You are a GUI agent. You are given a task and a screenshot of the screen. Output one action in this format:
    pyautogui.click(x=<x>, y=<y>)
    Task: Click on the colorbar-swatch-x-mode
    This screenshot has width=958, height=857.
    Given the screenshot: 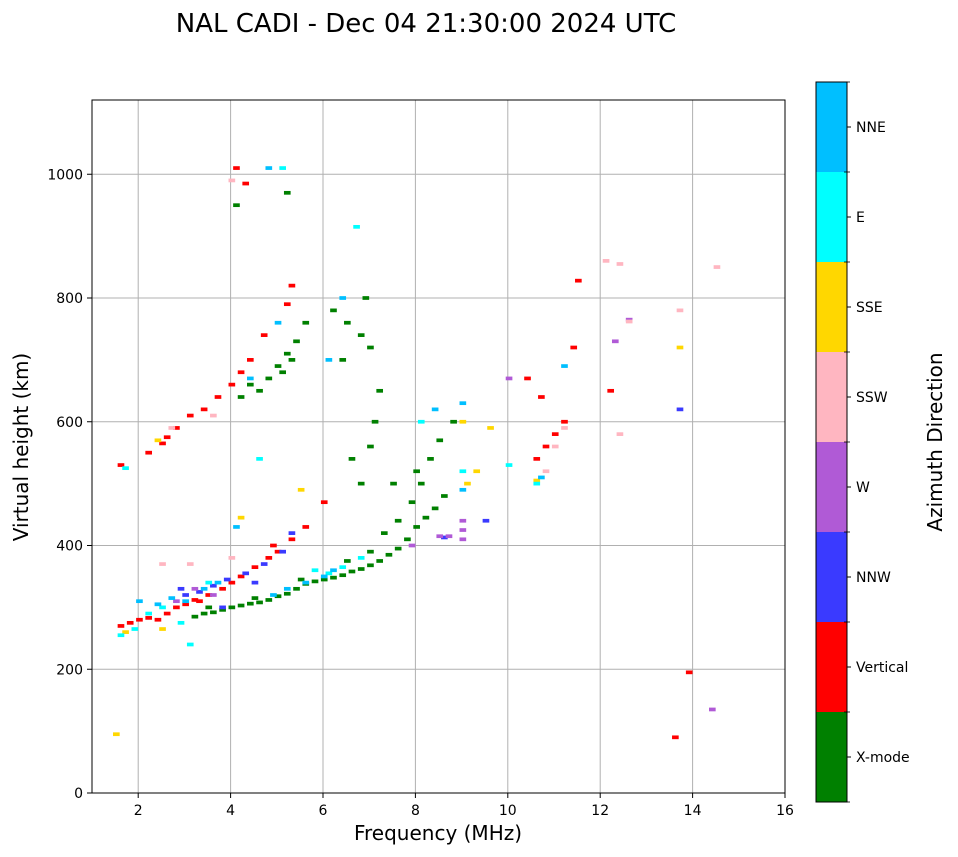 What is the action you would take?
    pyautogui.click(x=831, y=757)
    